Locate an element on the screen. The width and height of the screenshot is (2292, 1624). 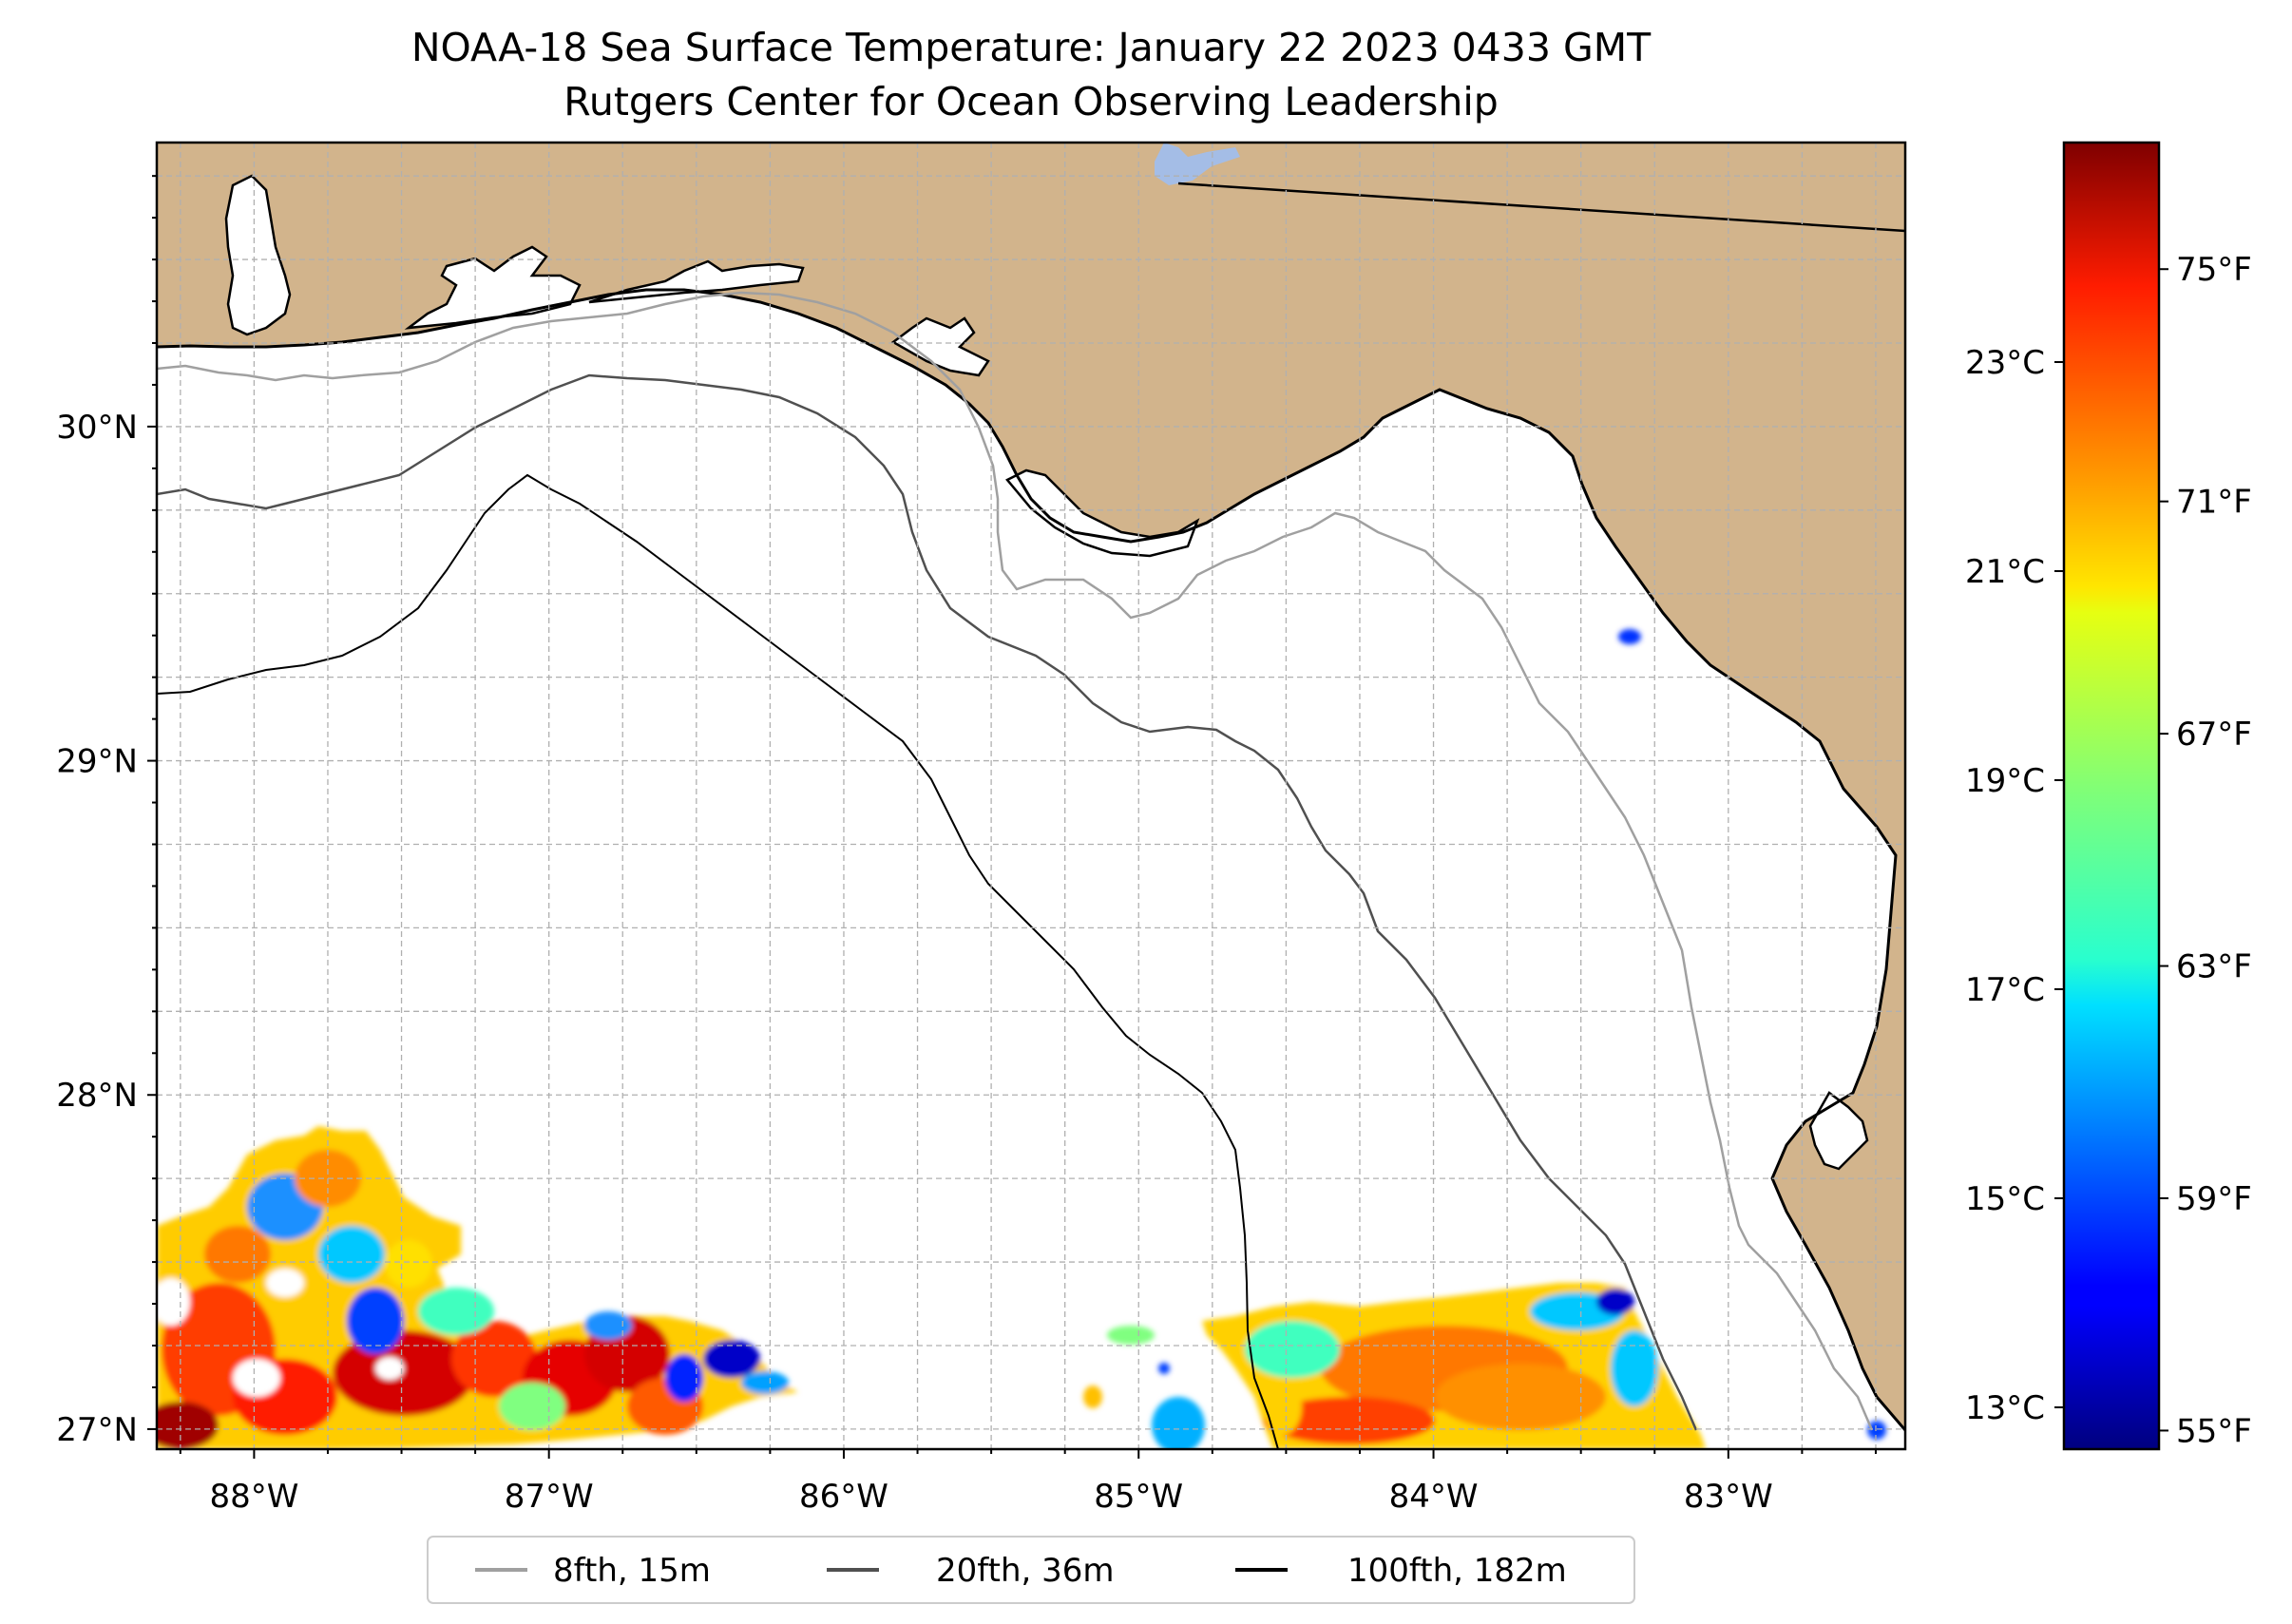
lon-tick-label: 85°W is located at coordinates (1138, 1497).